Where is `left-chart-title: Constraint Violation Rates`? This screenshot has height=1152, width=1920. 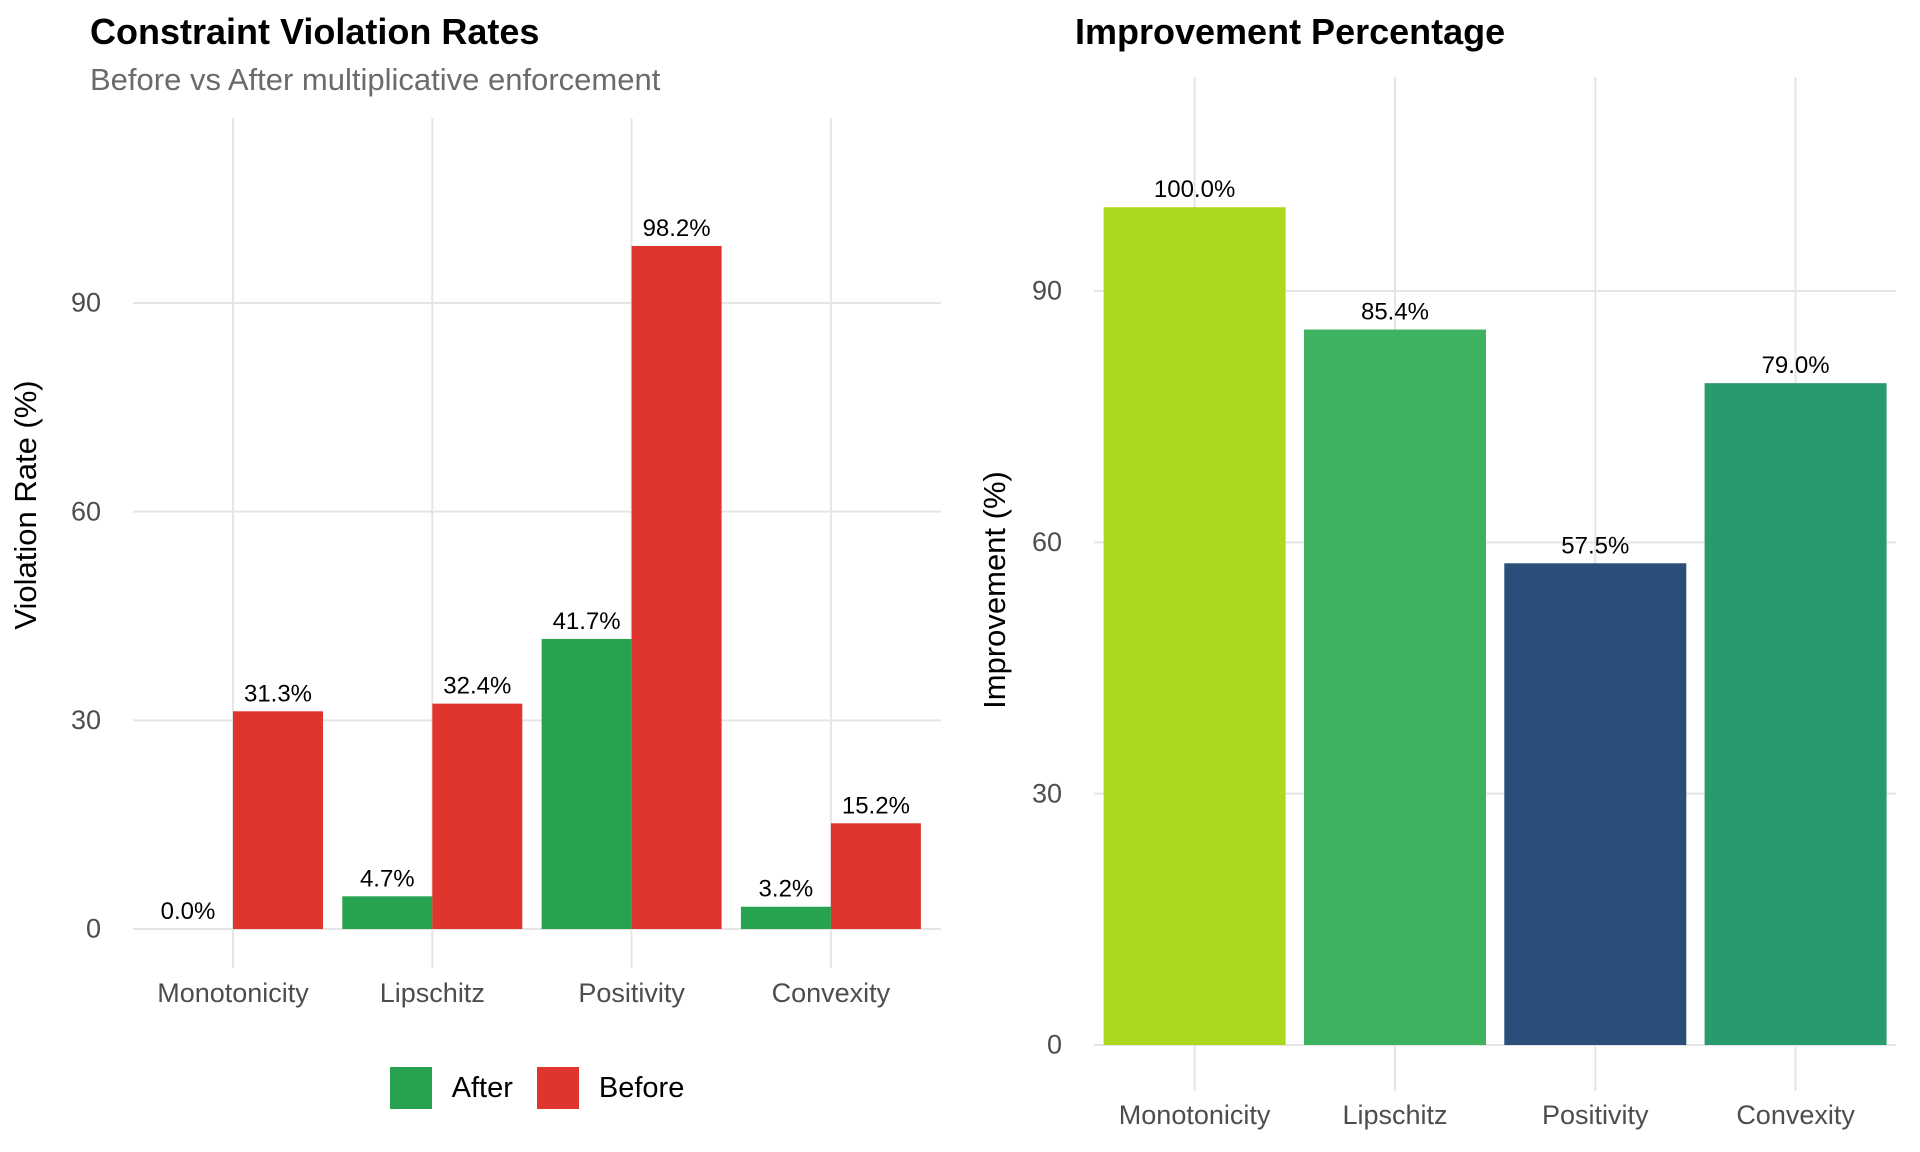
left-chart-title: Constraint Violation Rates is located at coordinates (314, 31).